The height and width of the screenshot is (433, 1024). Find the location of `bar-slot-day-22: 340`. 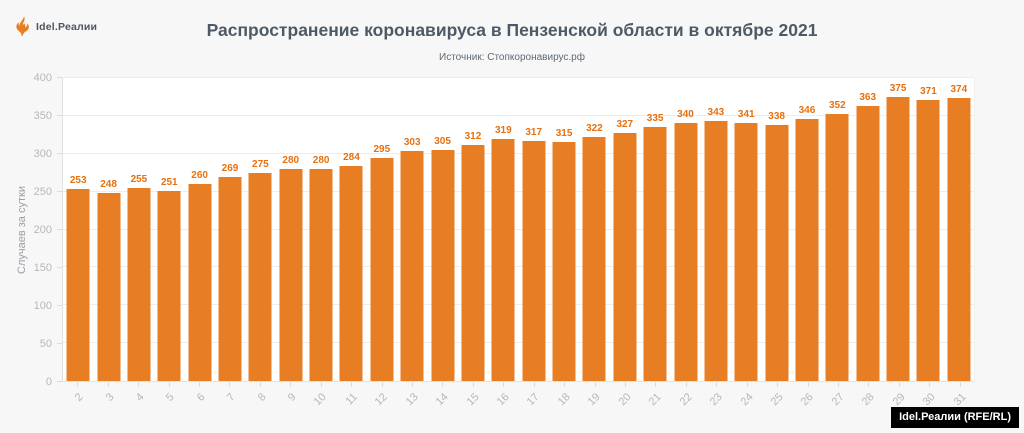

bar-slot-day-22: 340 is located at coordinates (686, 245).